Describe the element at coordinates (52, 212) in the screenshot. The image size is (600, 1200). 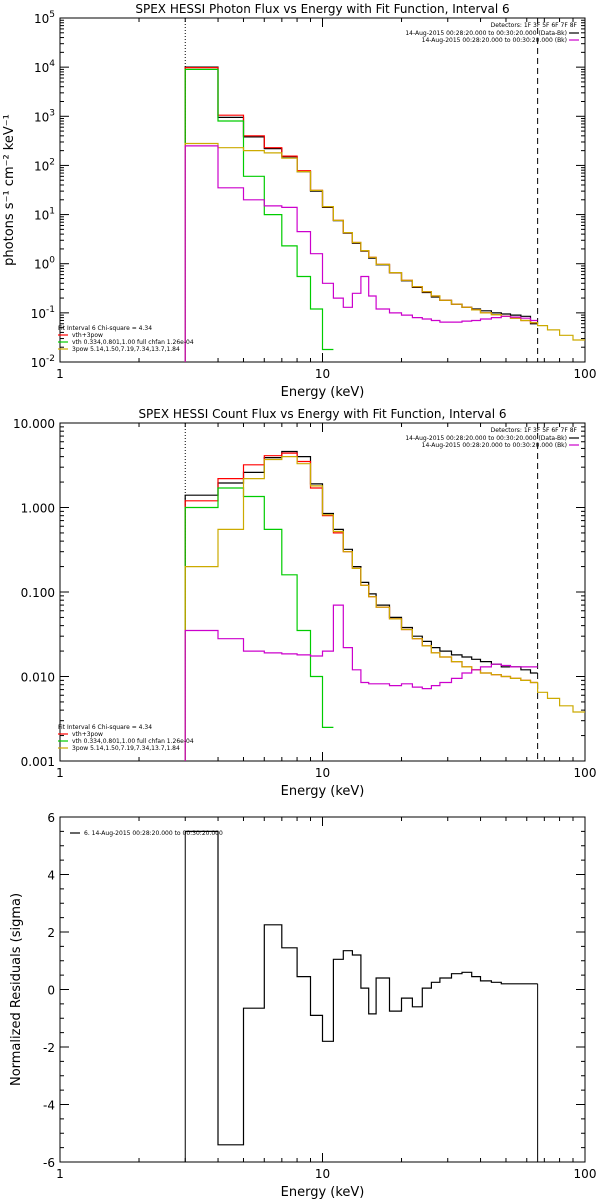
I see `y-tick-exponent: 1` at that location.